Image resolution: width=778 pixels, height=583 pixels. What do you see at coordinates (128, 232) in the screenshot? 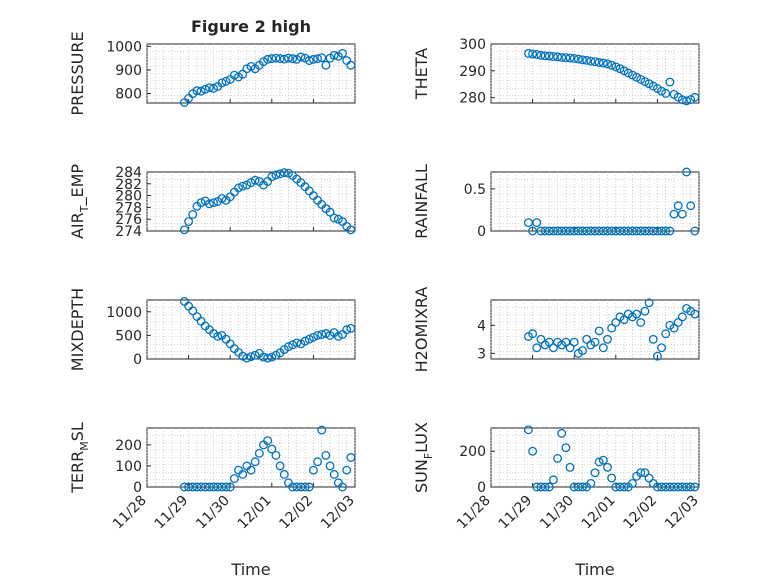
I see `y-tick-label: 274` at bounding box center [128, 232].